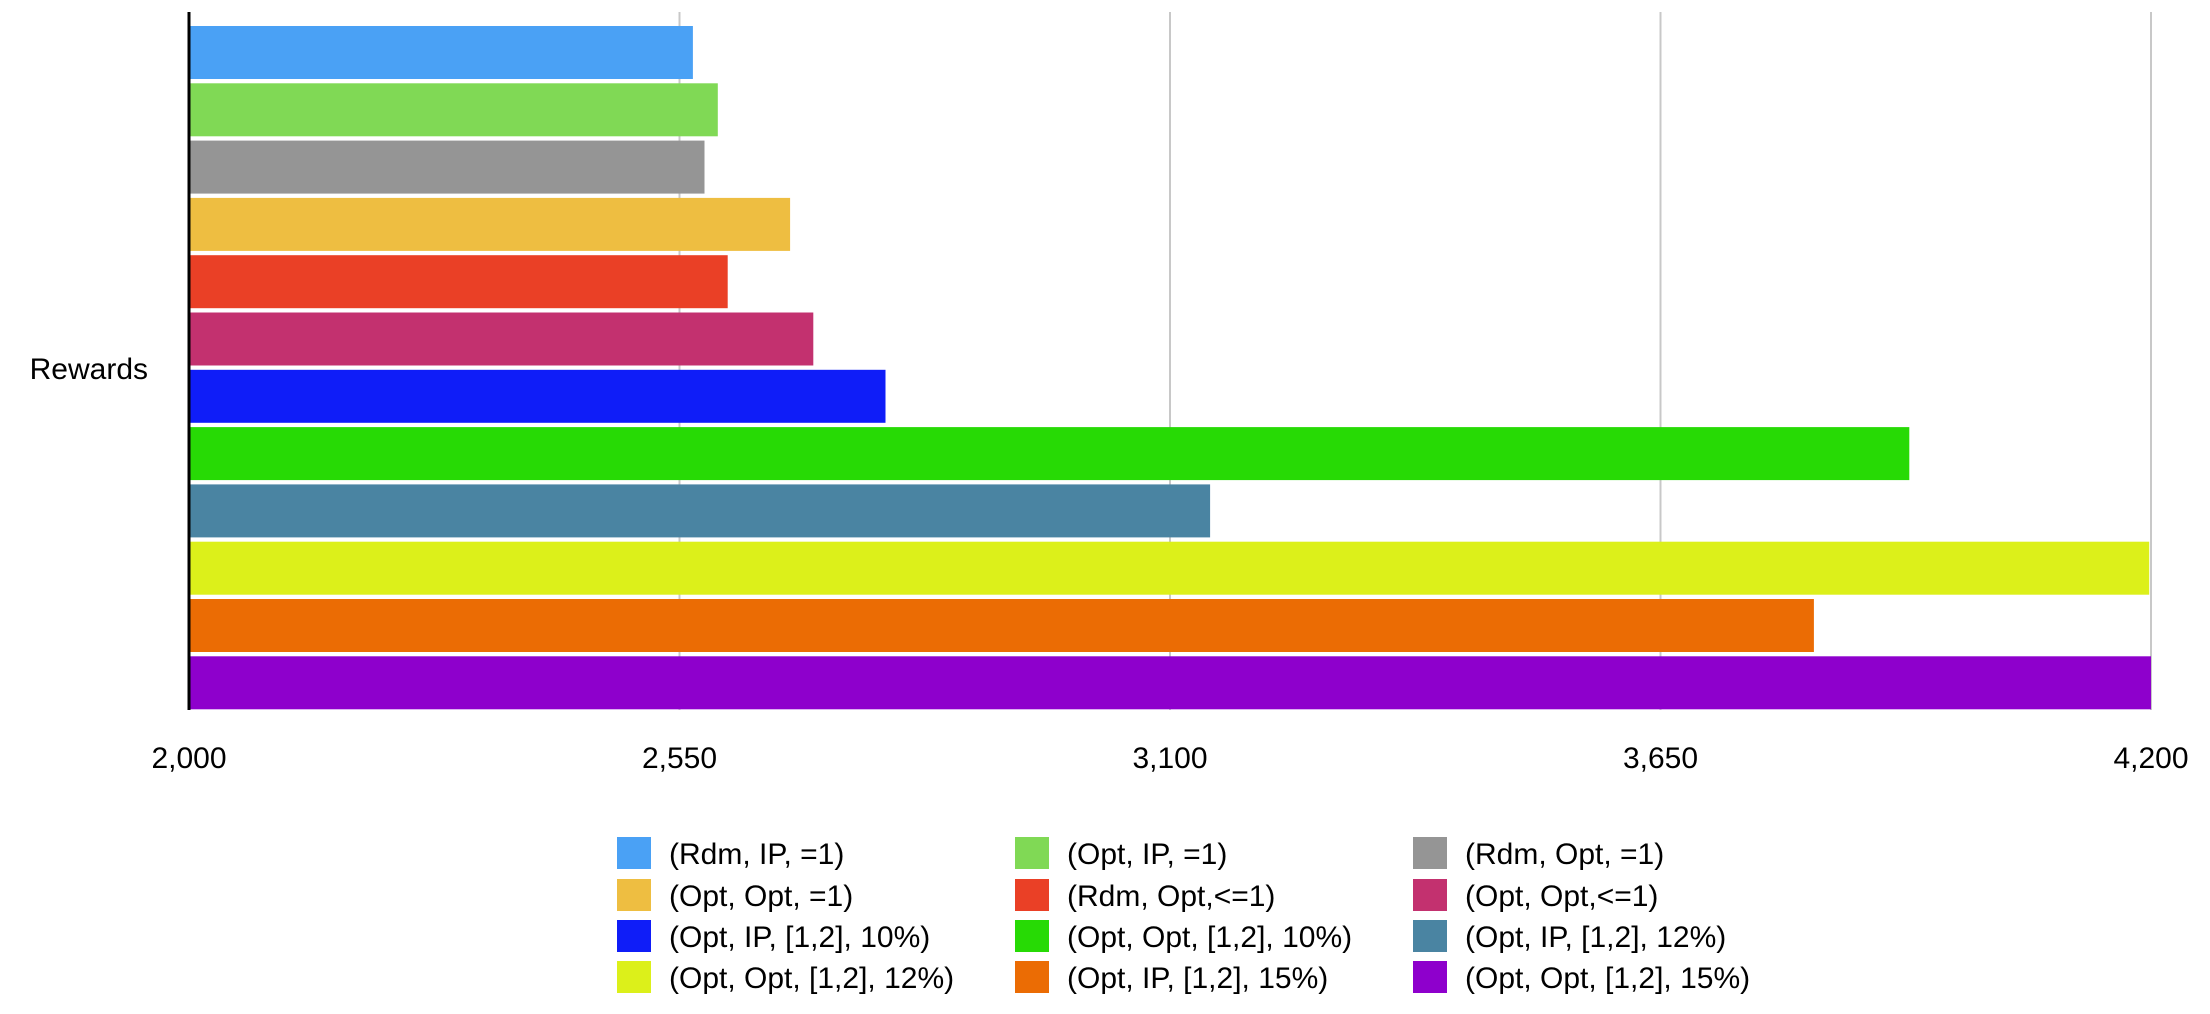 The image size is (2210, 1014). I want to click on x-tick-label: 3,100, so click(1169, 758).